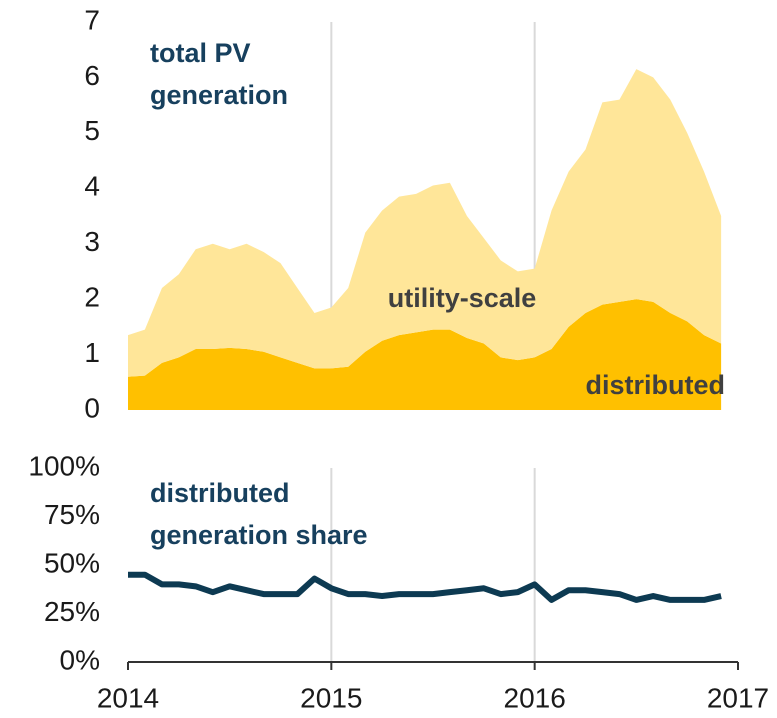 The width and height of the screenshot is (777, 718). Describe the element at coordinates (92, 407) in the screenshot. I see `y-tick-label: 0` at that location.